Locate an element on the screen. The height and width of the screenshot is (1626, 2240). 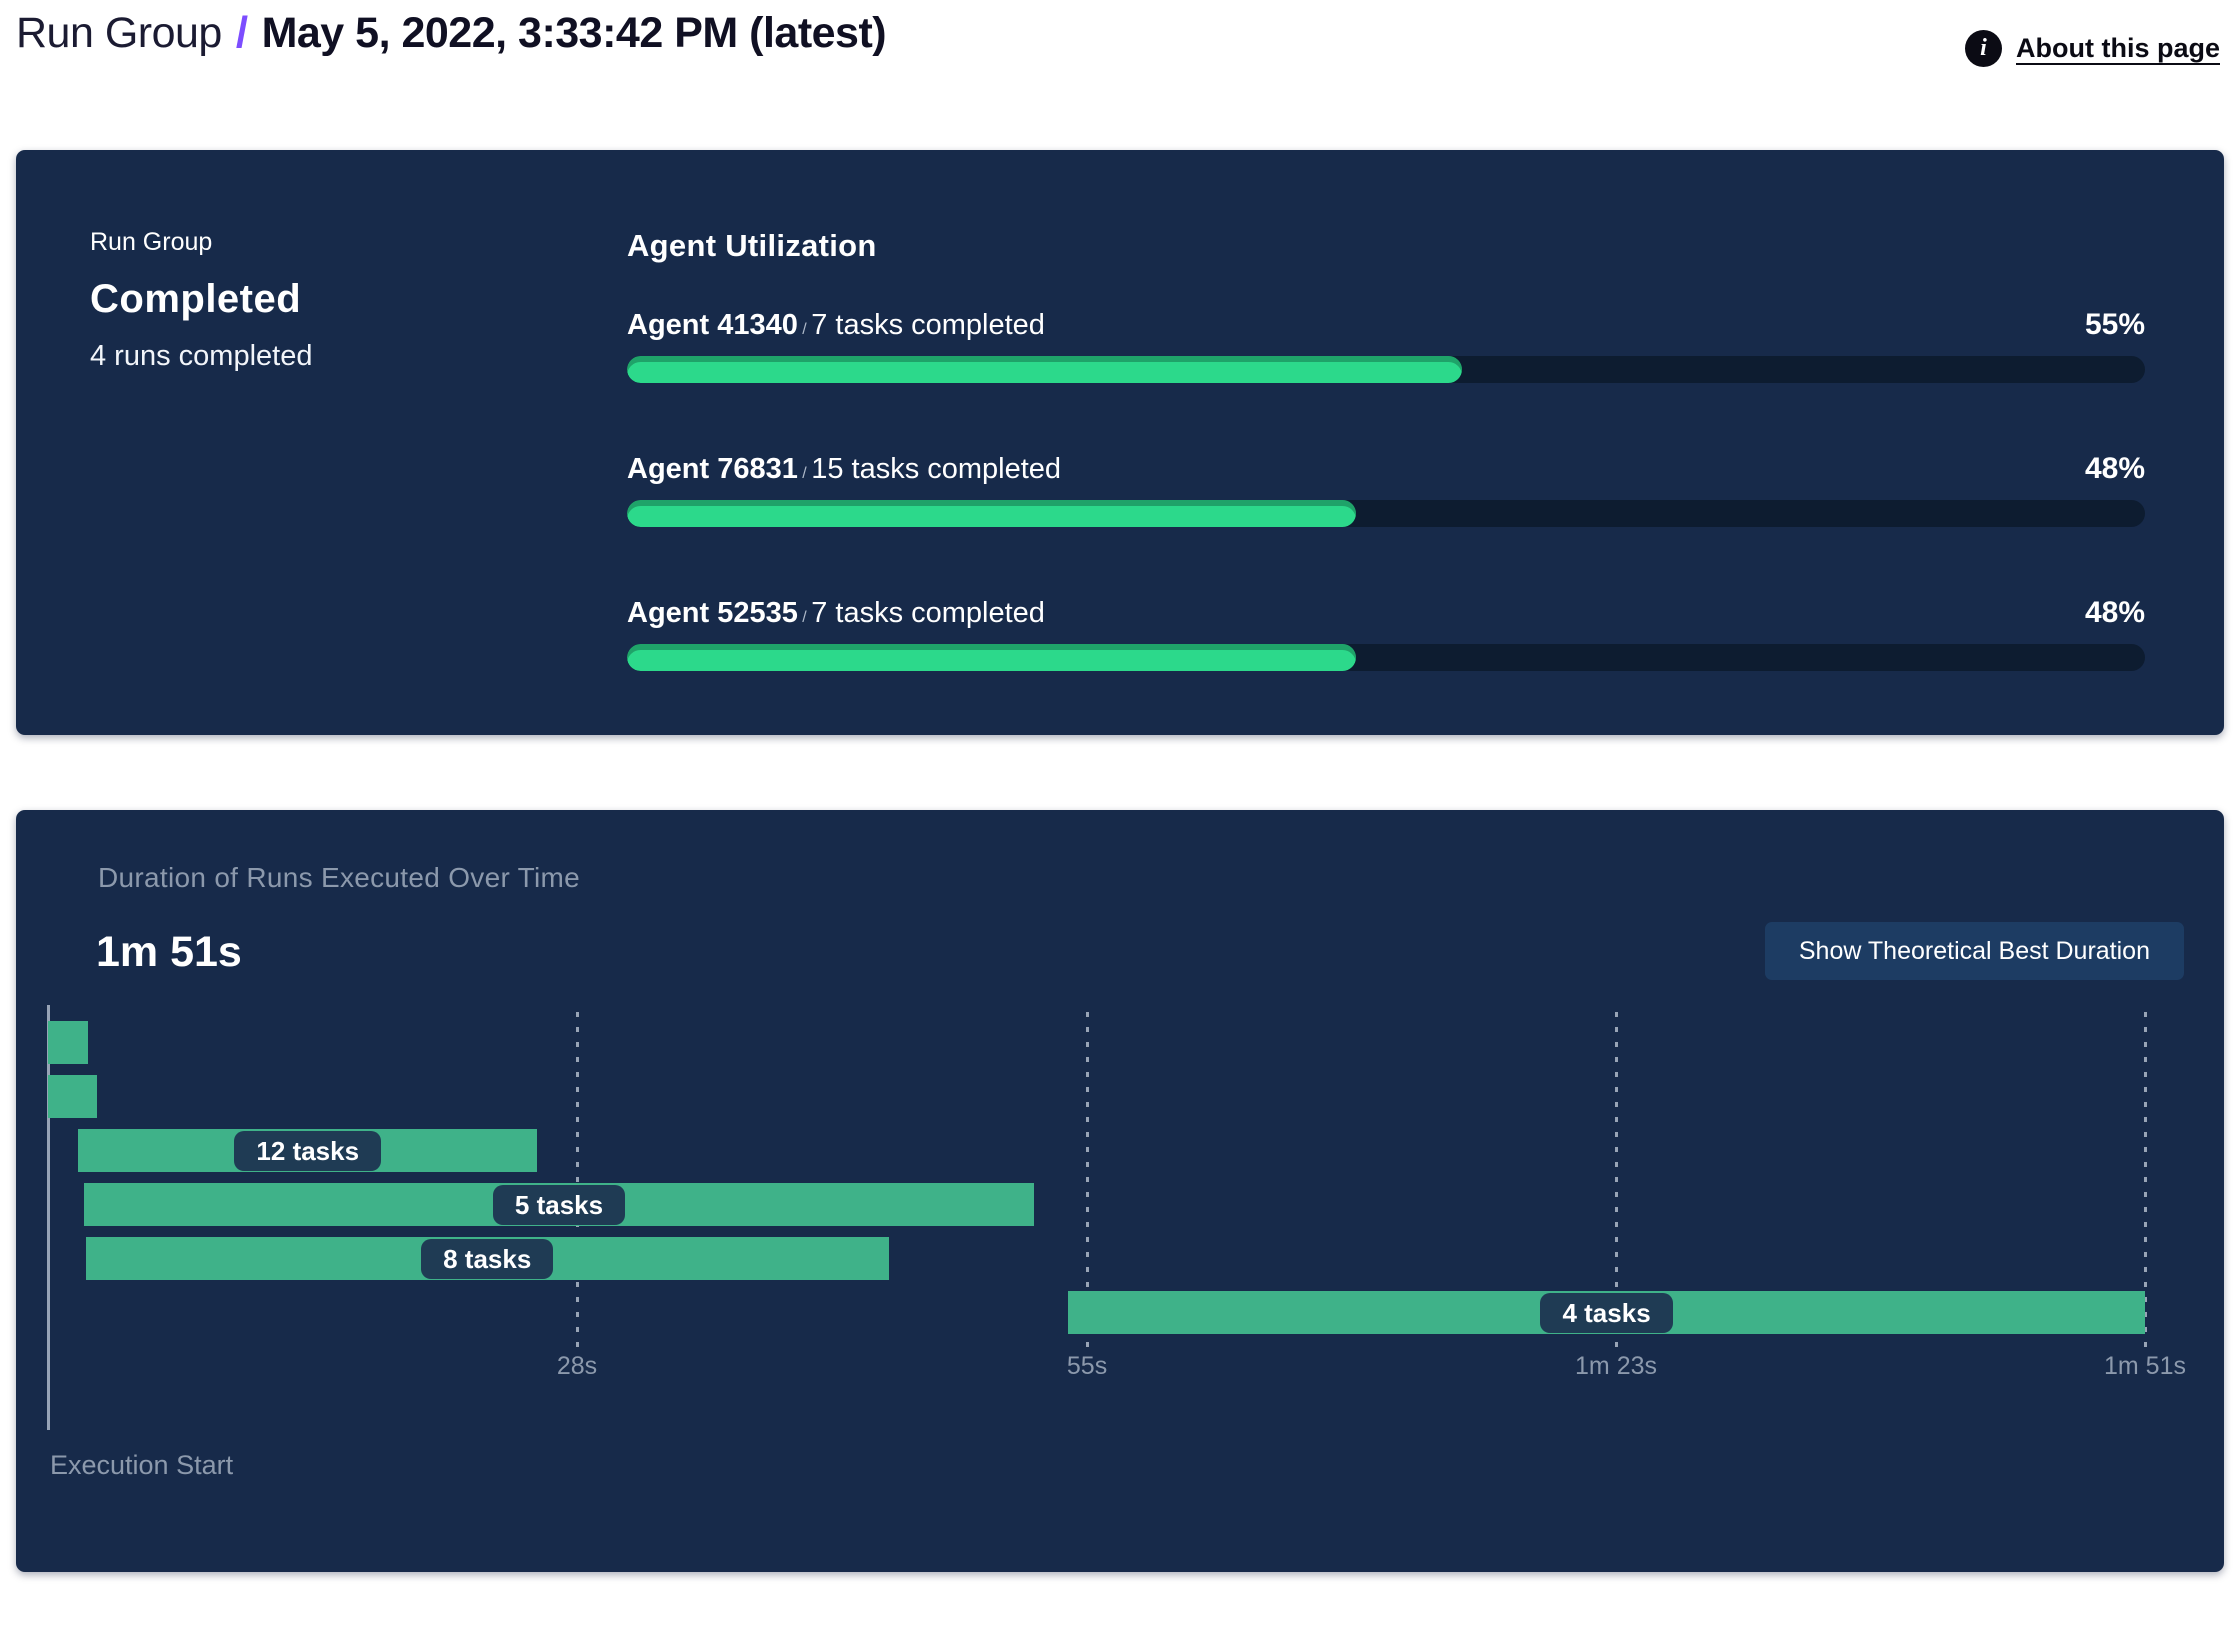
agent-task-label: Agent 76831 / 15 tasks completed is located at coordinates (844, 469).